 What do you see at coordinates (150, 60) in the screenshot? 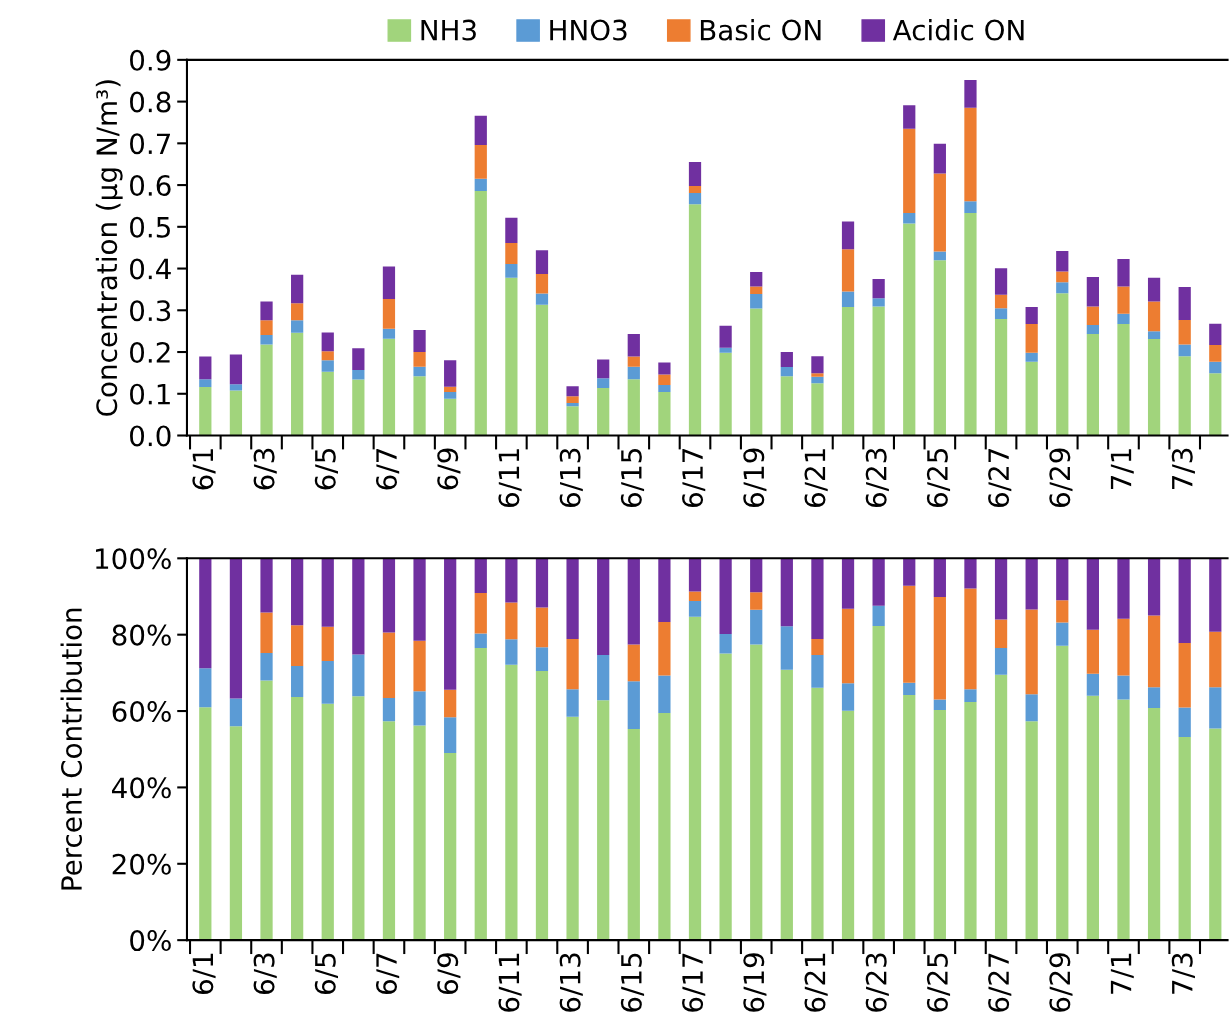
I see `y-tick-label: 0.9` at bounding box center [150, 60].